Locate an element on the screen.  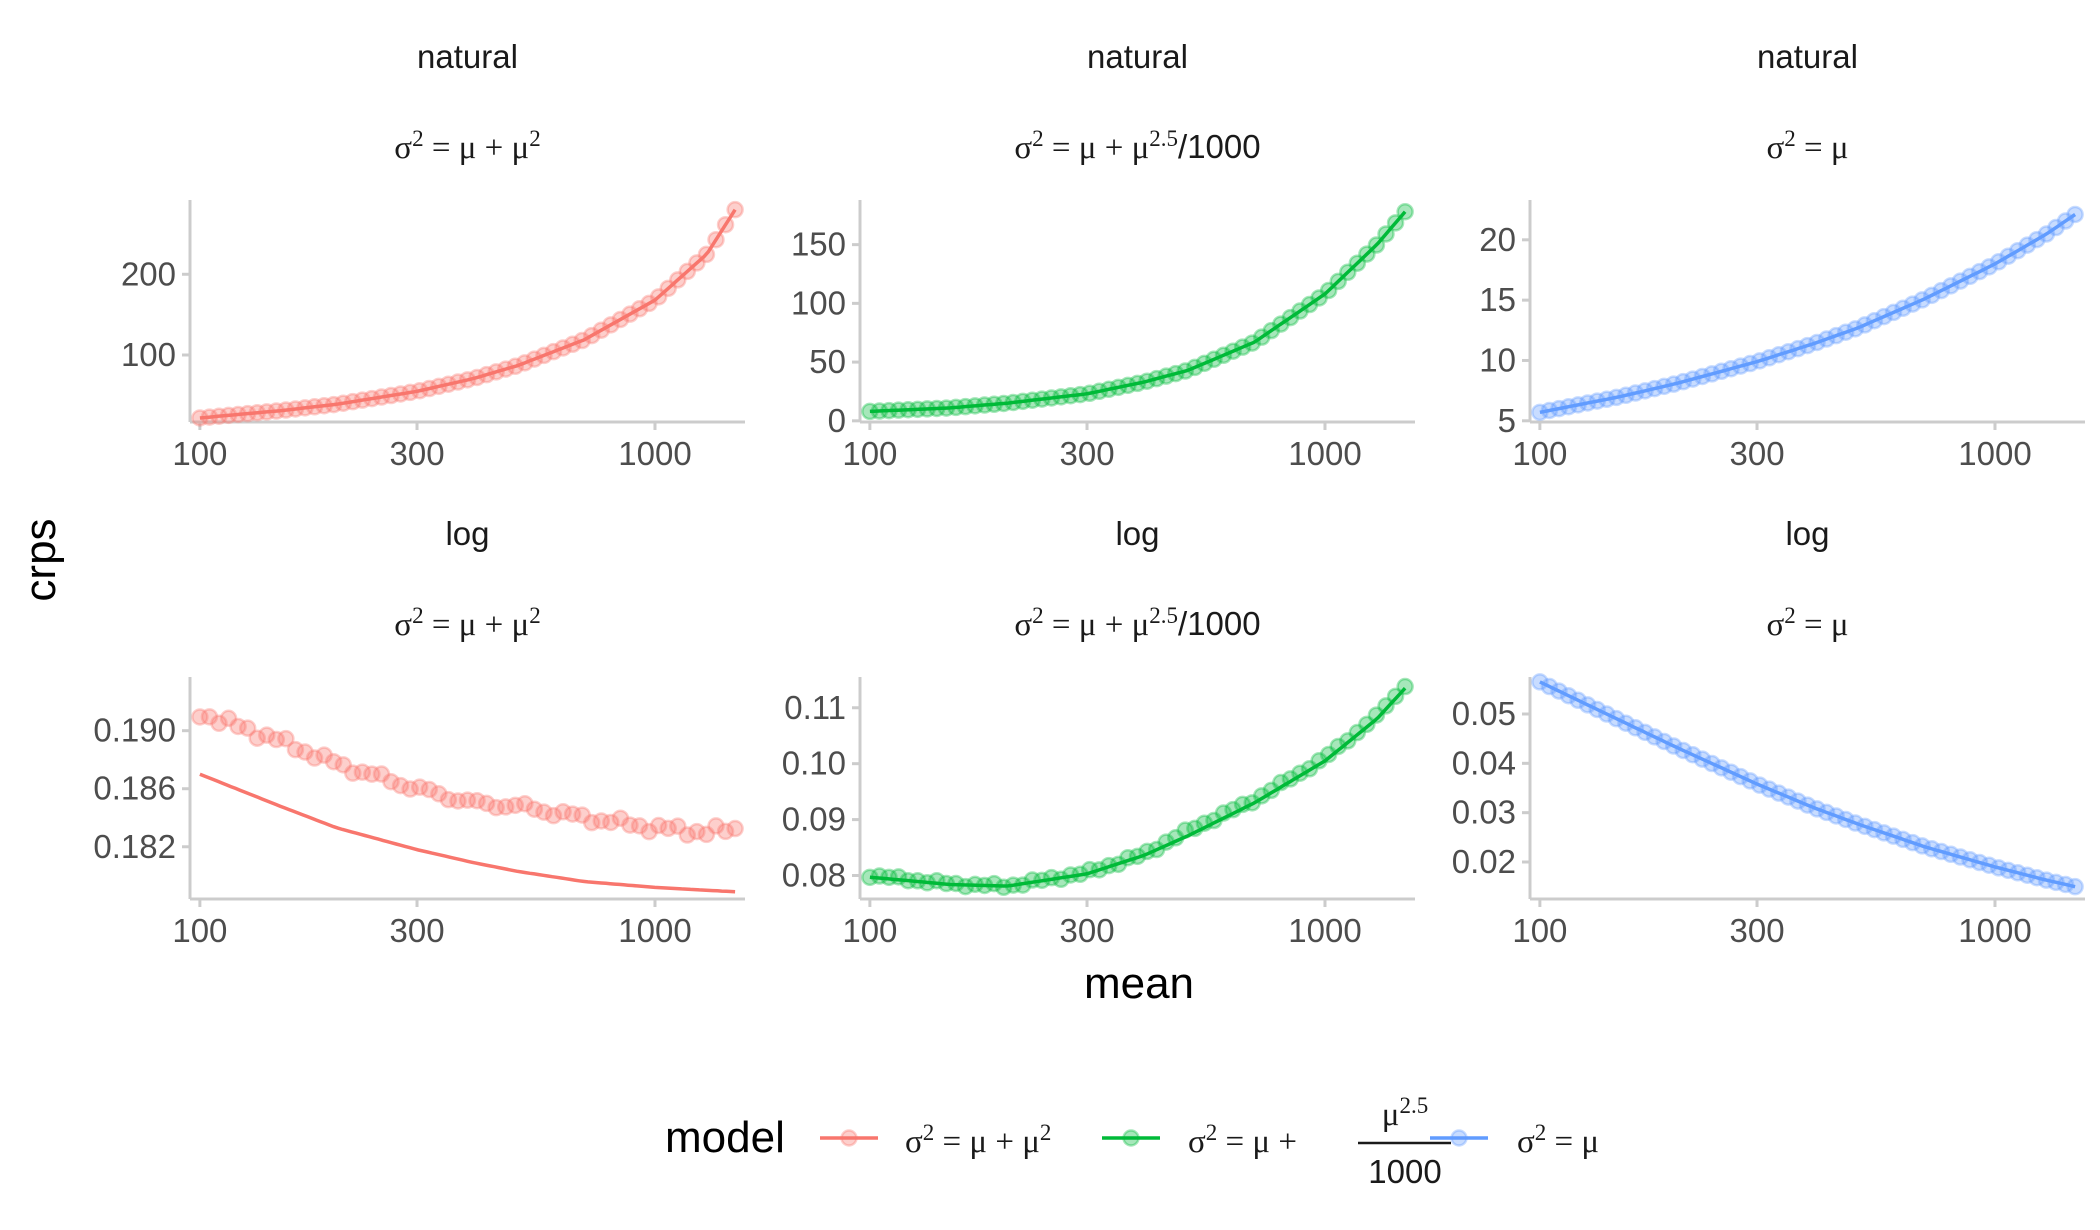
strip-label-log-nb2: log is located at coordinates (467, 533).